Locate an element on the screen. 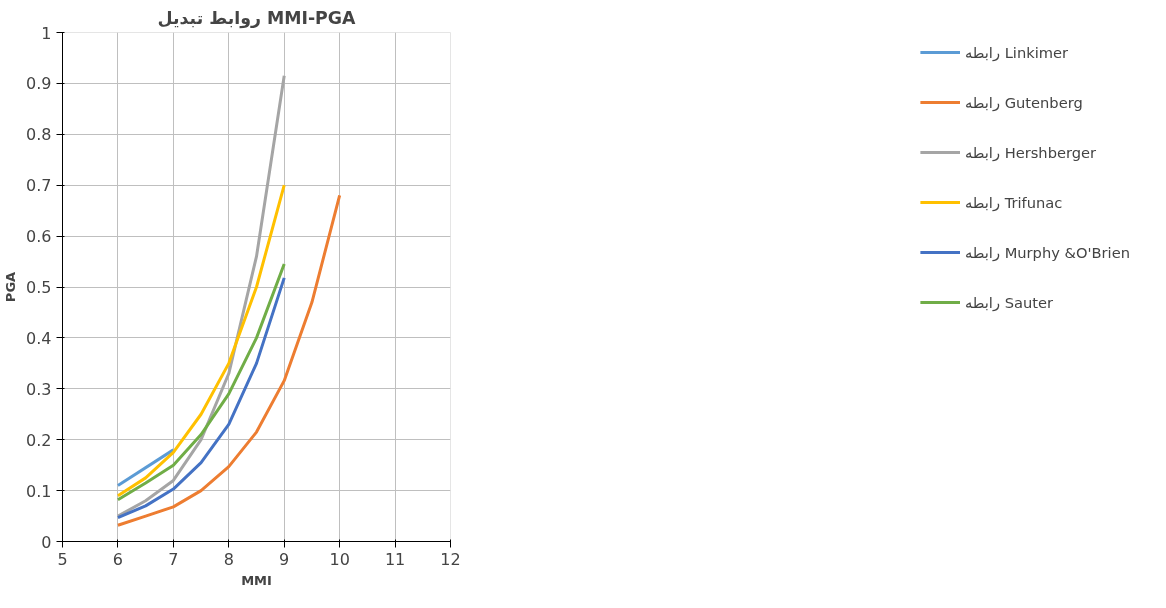 This screenshot has height=608, width=1166. x-tick-label: 9 is located at coordinates (284, 559).